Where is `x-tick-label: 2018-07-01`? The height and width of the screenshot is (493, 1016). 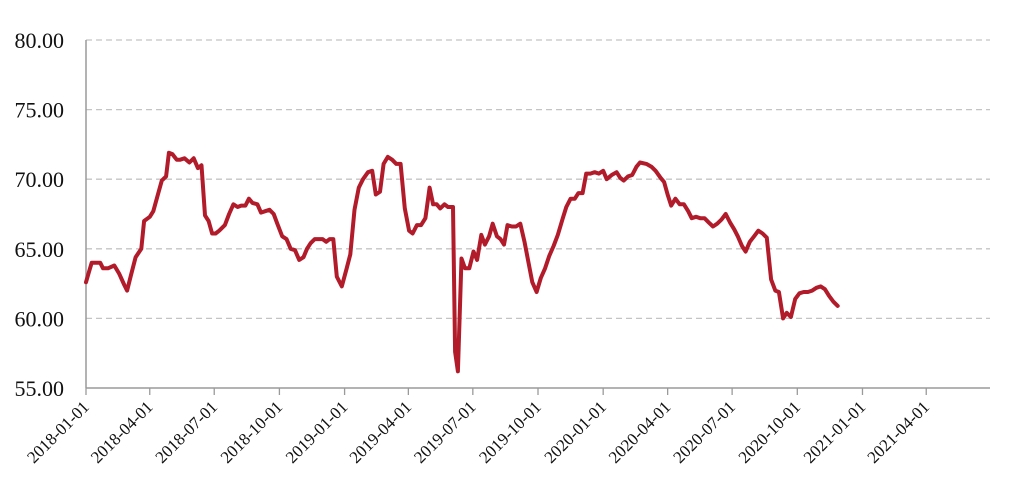 x-tick-label: 2018-07-01 is located at coordinates (187, 432).